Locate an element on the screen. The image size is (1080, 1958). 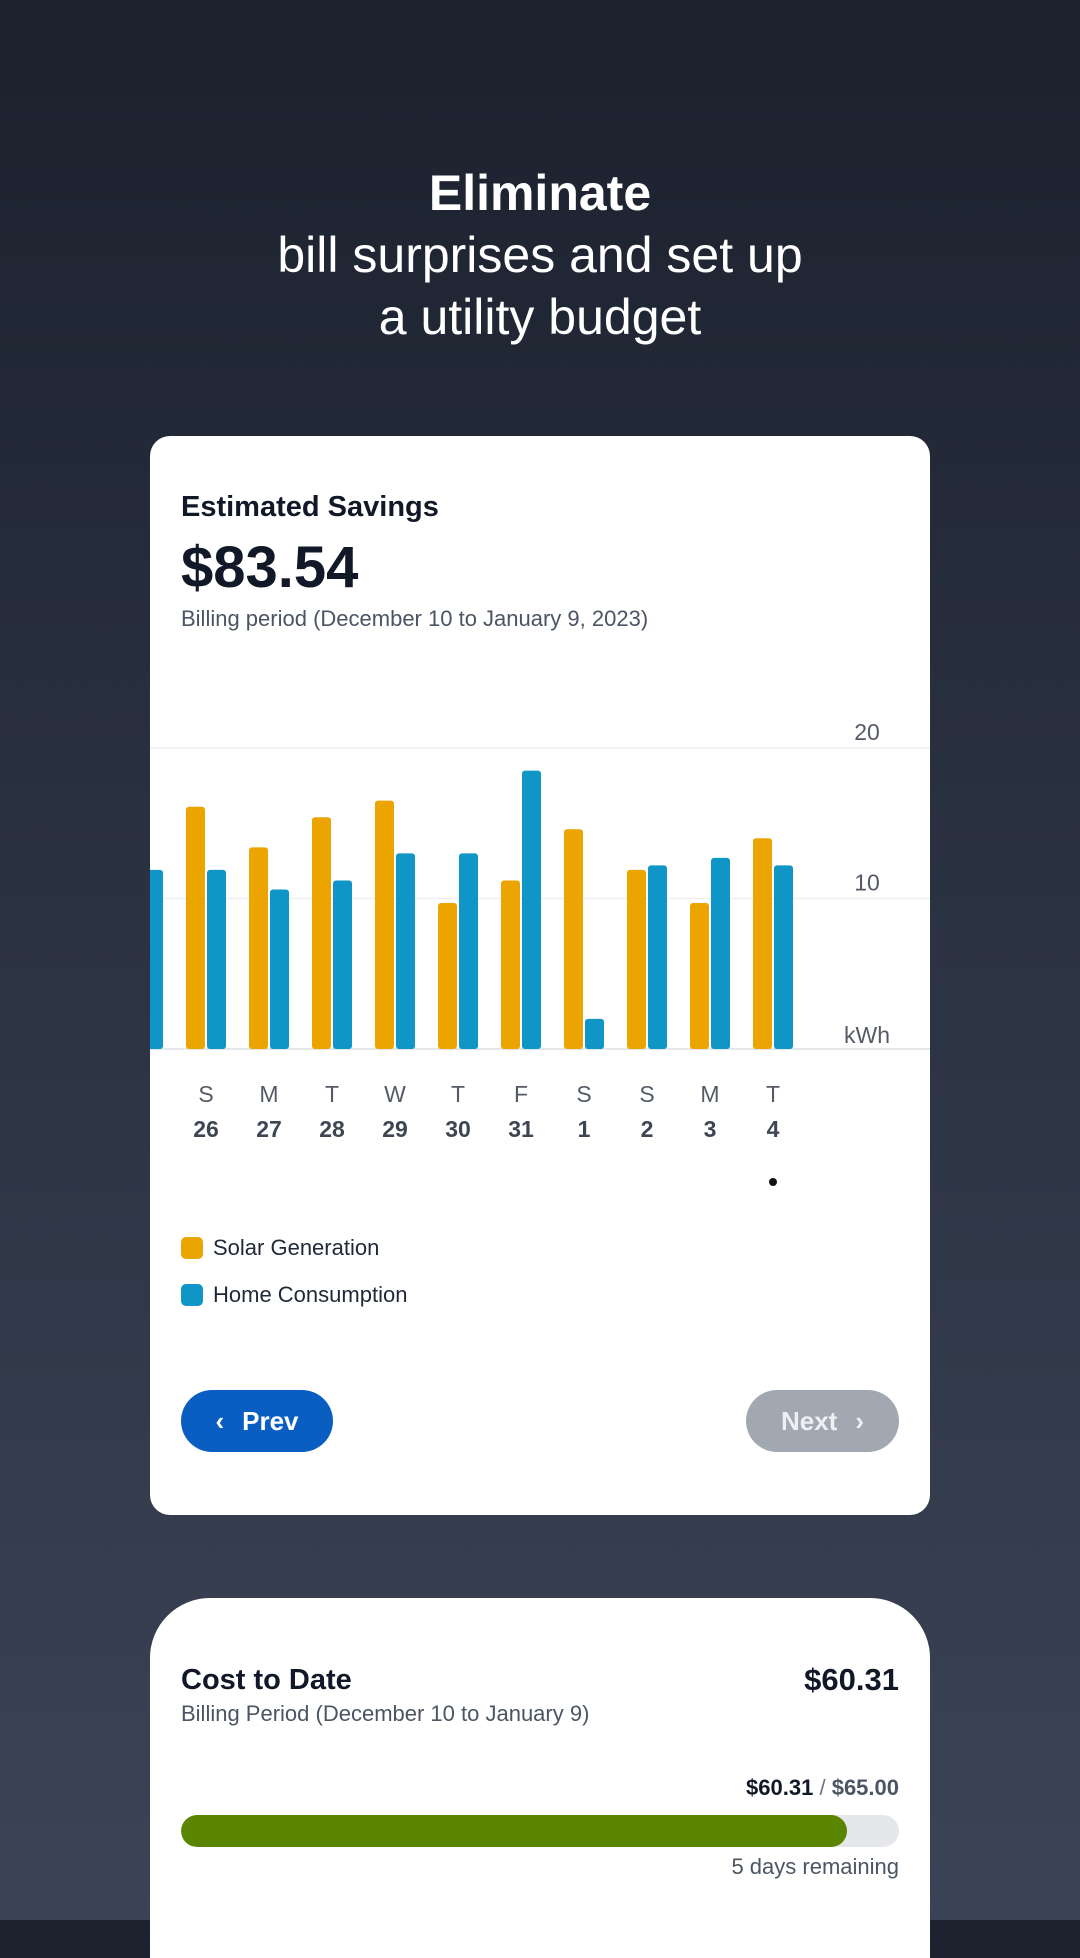
x-tick-label: F 31 is located at coordinates (521, 1112).